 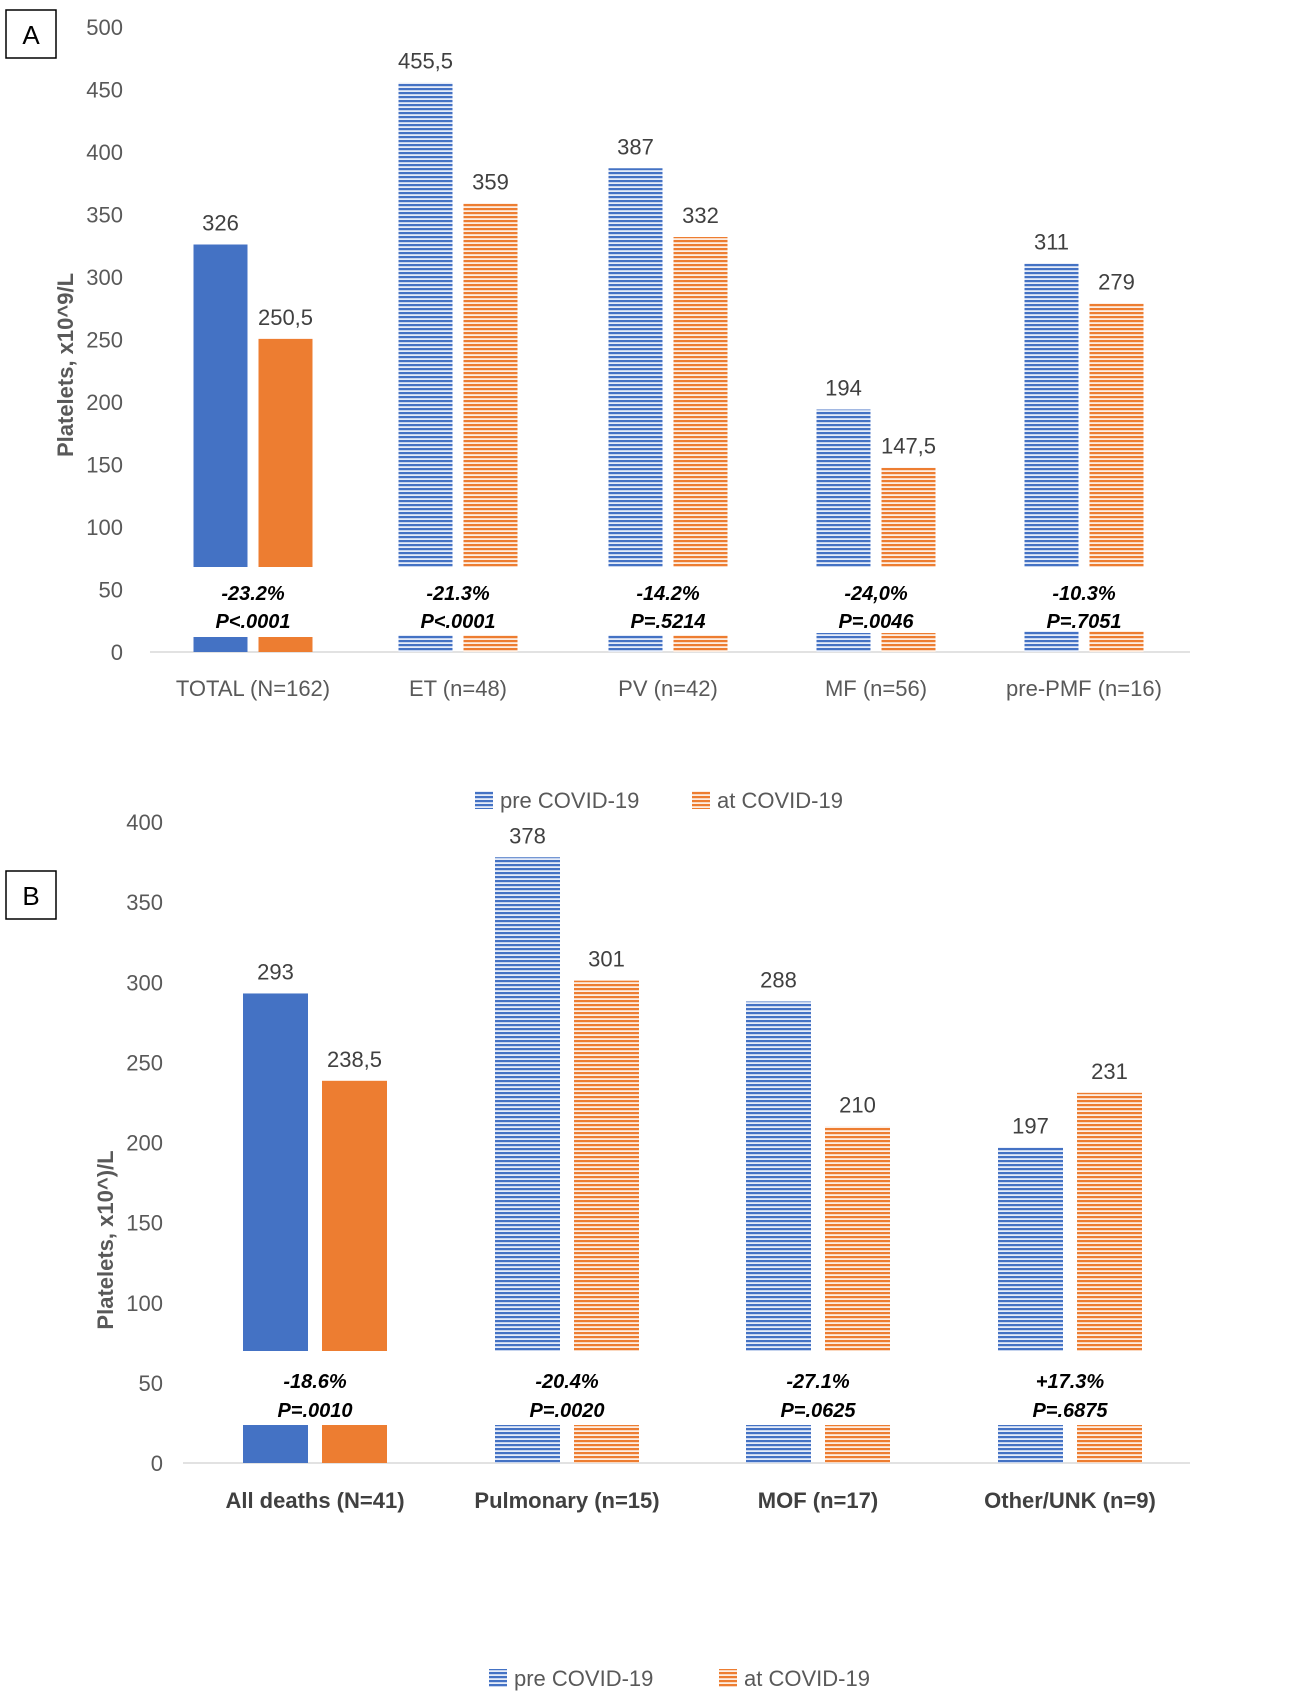 I want to click on value-label: 238,5, so click(x=354, y=1059).